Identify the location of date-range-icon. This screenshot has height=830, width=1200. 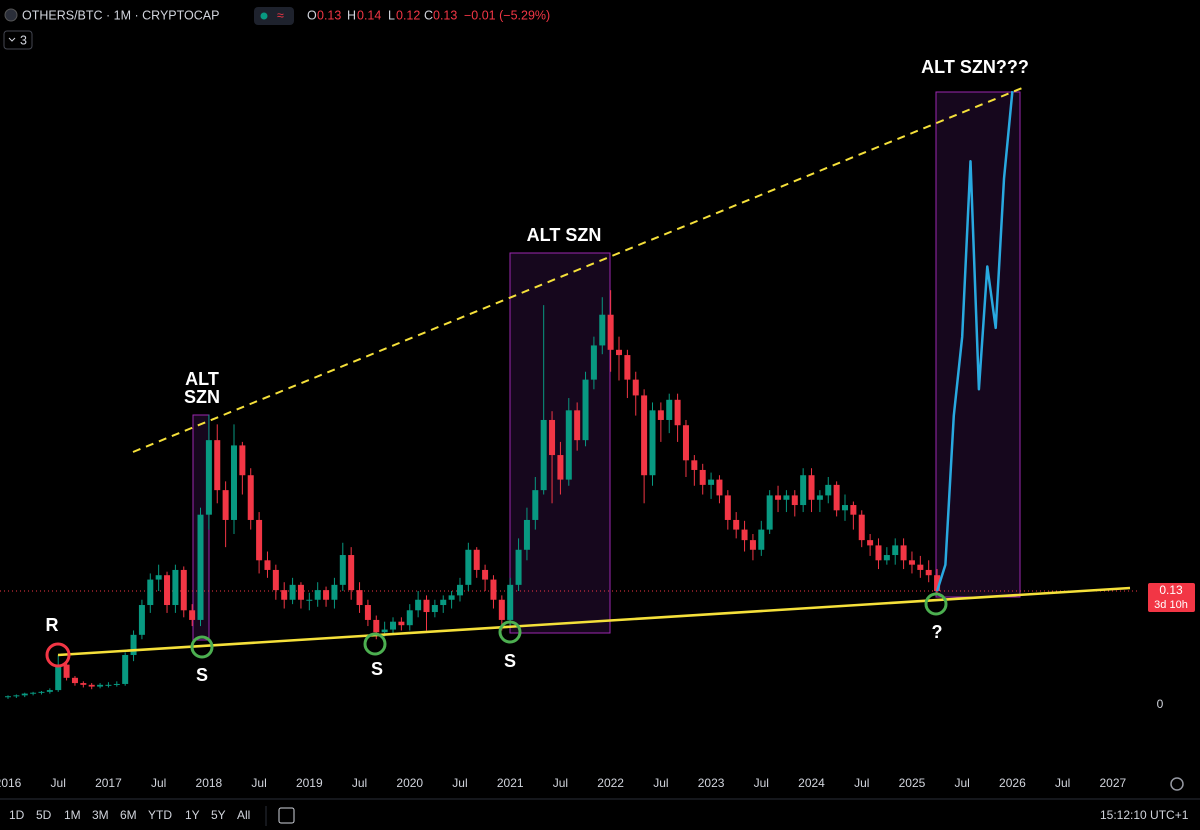
(286, 815).